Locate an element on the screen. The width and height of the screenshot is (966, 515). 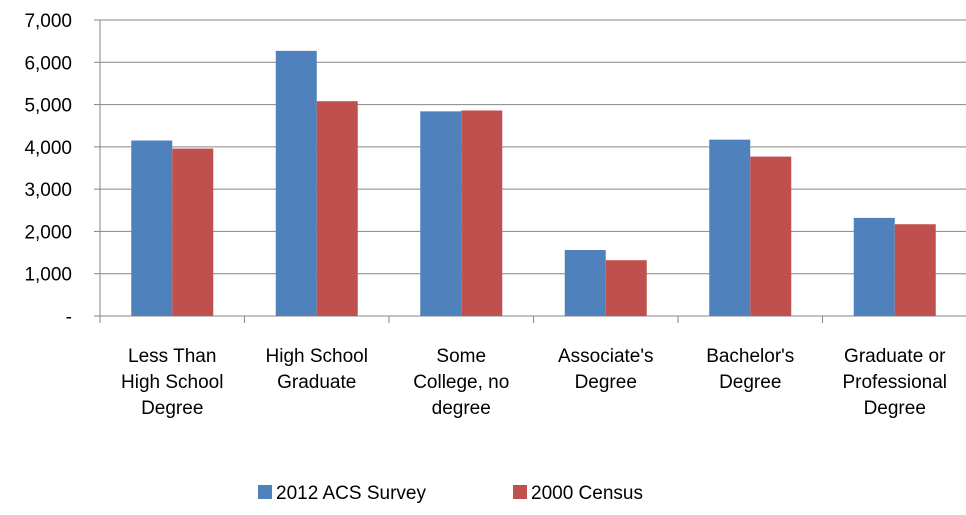
x-tick-label: High School Graduate is located at coordinates (317, 369).